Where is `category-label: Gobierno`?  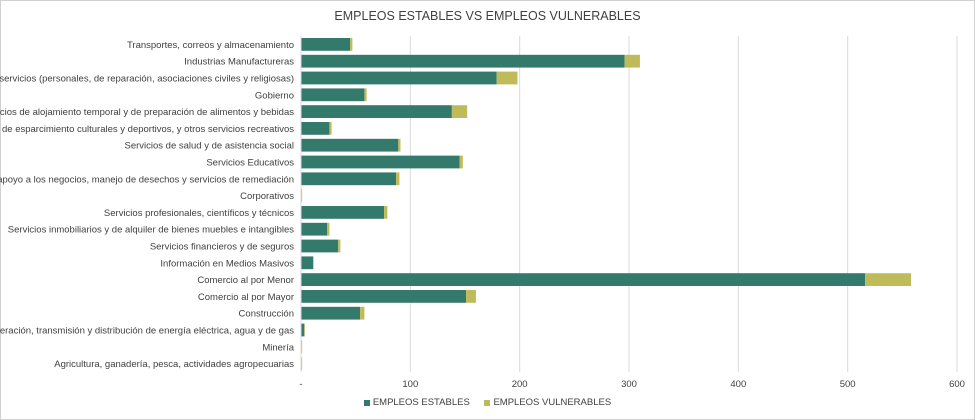 category-label: Gobierno is located at coordinates (274, 95).